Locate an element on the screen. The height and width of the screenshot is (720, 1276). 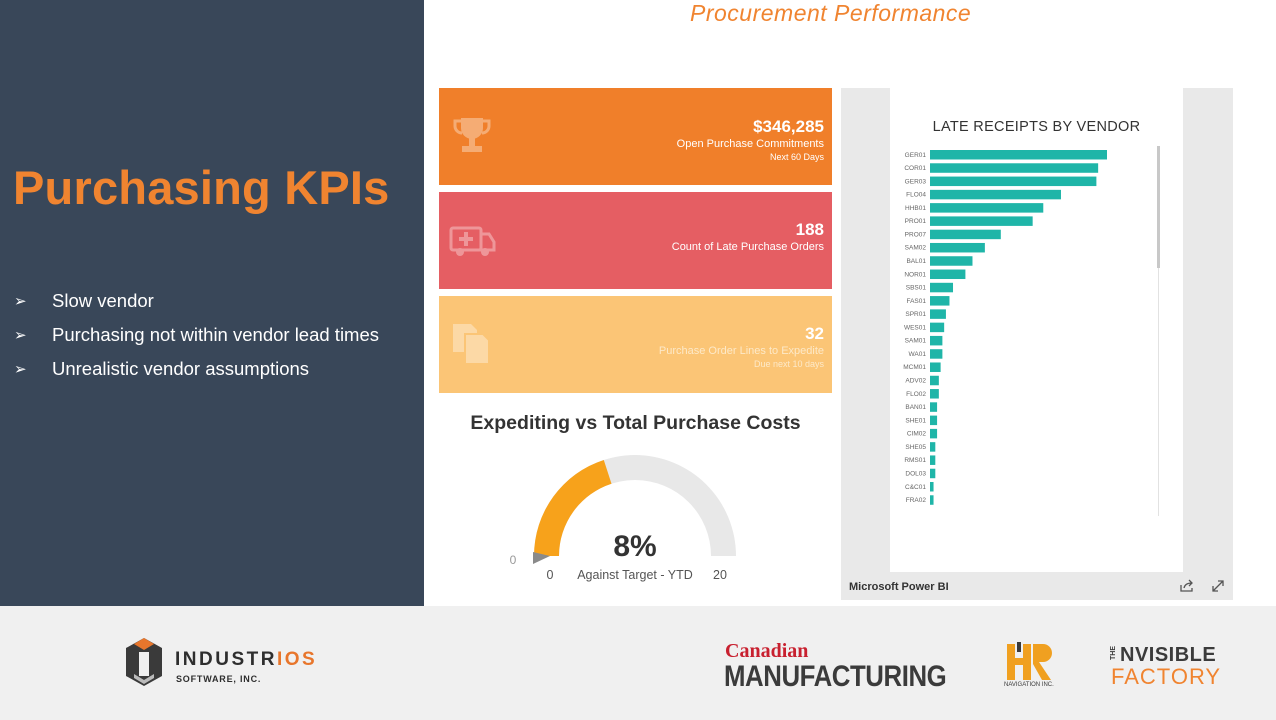
vendor-label: SHE01 is located at coordinates (915, 420).